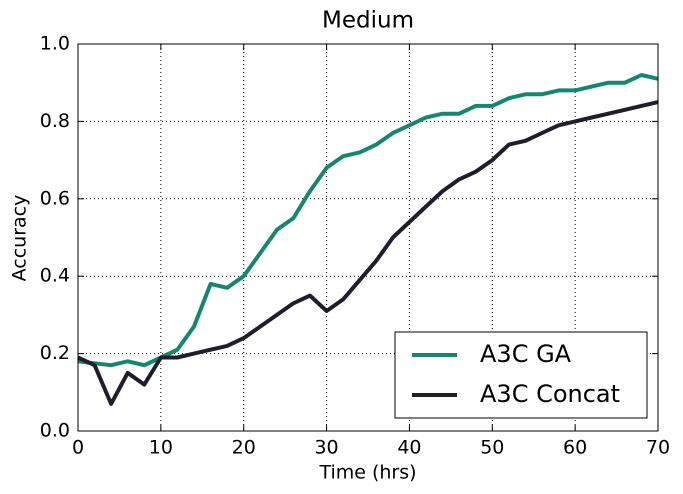 The image size is (683, 494). What do you see at coordinates (55, 44) in the screenshot?
I see `y-tick-label: 1.0` at bounding box center [55, 44].